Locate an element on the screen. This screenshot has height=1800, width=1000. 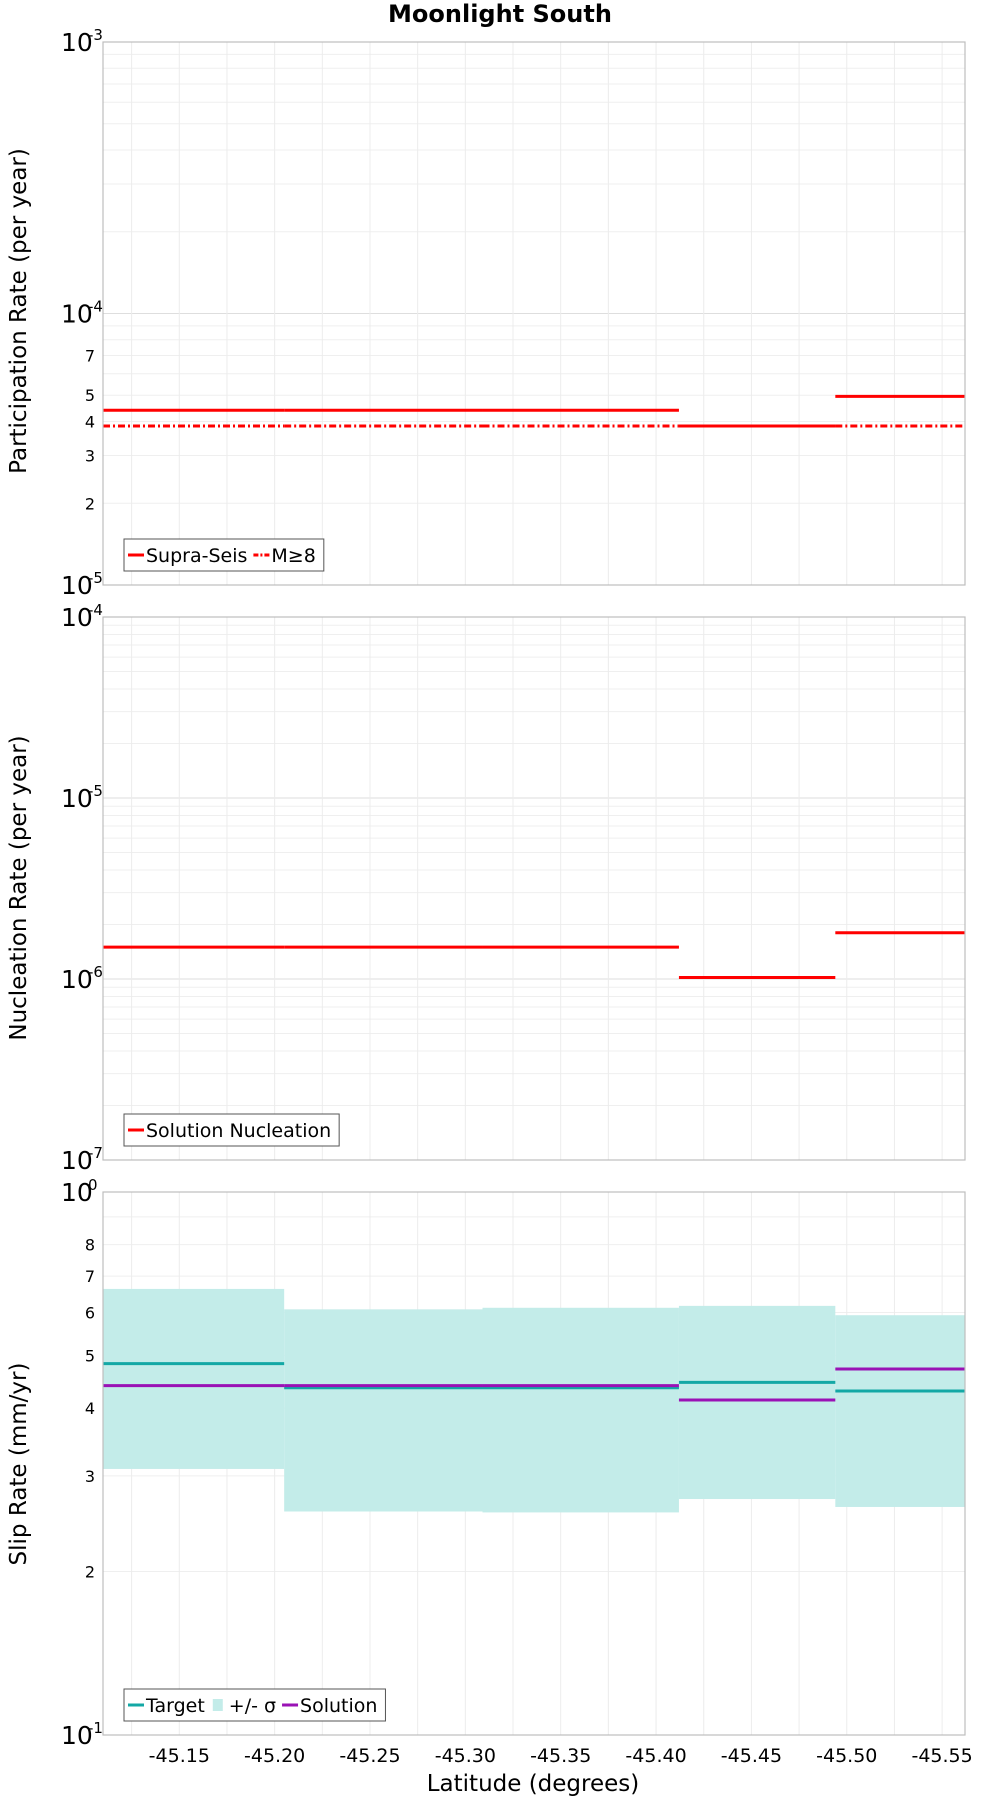
legend: Target +/- σ Solution is located at coordinates (254, 1705).